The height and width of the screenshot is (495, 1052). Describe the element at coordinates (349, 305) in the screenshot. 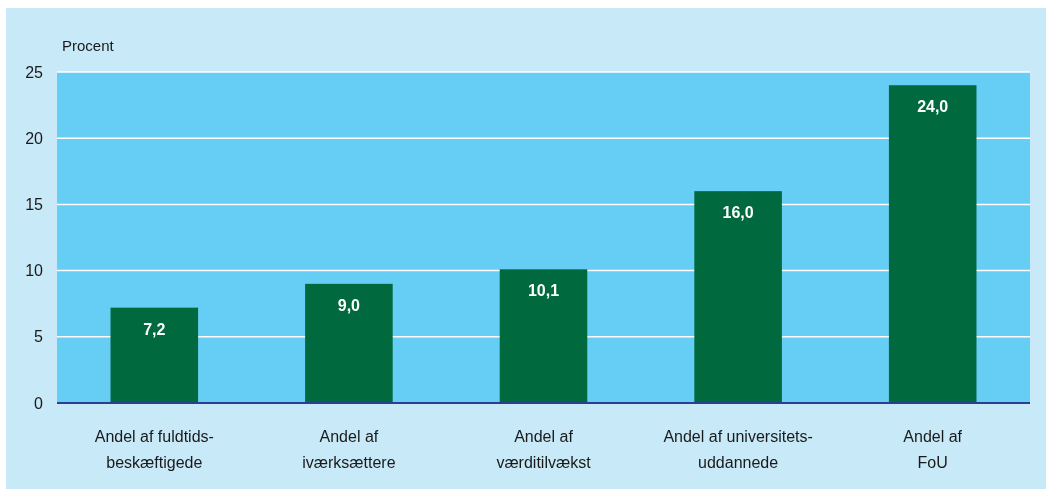

I see `data-label: 9,0` at that location.